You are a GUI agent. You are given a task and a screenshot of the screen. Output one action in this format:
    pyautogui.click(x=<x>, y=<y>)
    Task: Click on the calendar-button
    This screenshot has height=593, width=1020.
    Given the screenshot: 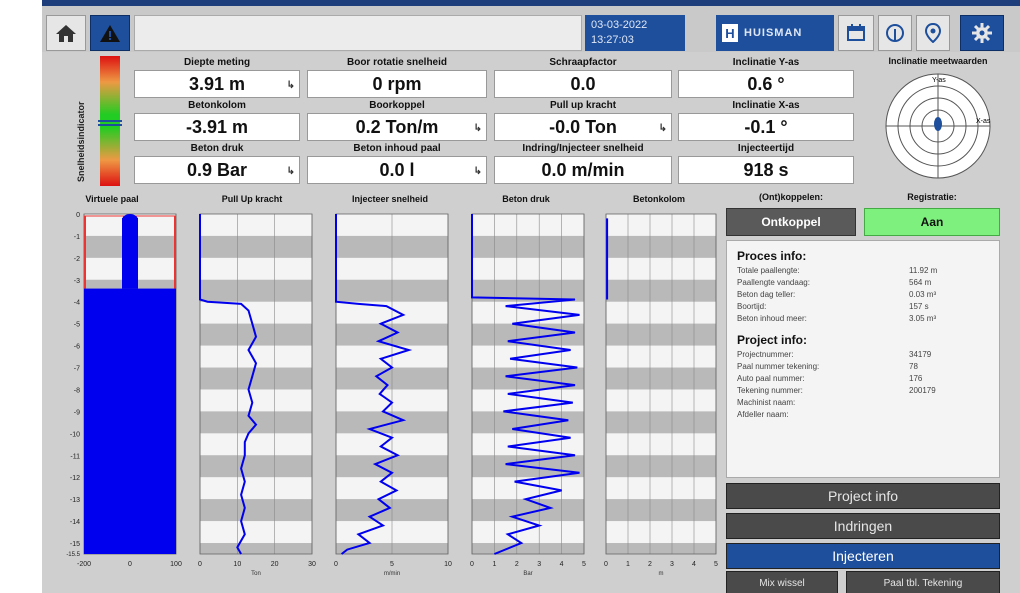 What is the action you would take?
    pyautogui.click(x=856, y=33)
    